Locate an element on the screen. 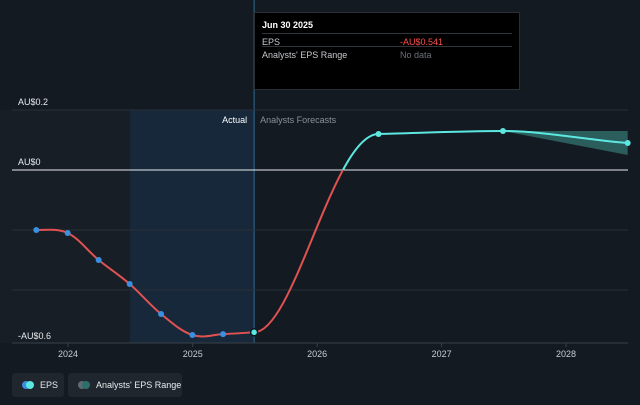 The image size is (640, 405). tooltip-eps-label: EPS is located at coordinates (271, 42).